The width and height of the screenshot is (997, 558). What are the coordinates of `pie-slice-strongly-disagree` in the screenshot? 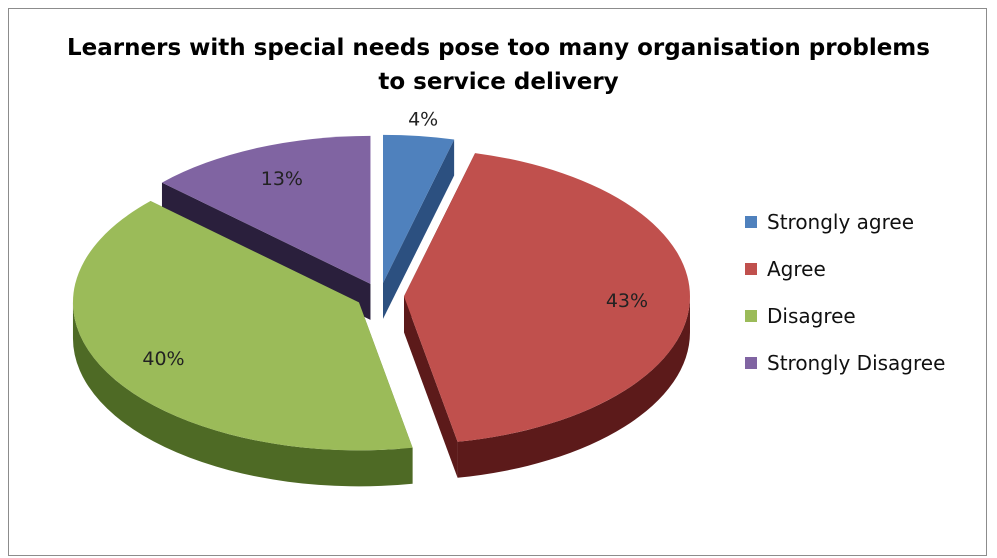 It's located at (266, 209).